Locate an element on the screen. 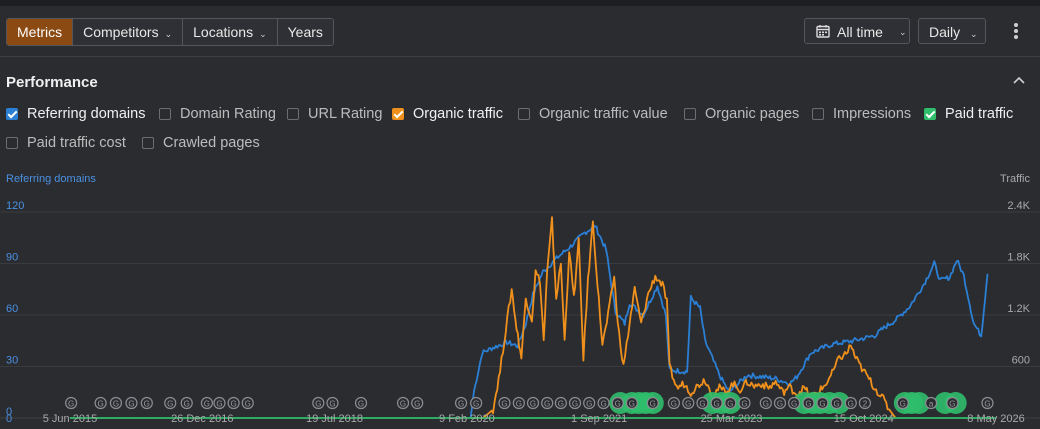 The height and width of the screenshot is (429, 1040). tab-years: Years is located at coordinates (305, 32).